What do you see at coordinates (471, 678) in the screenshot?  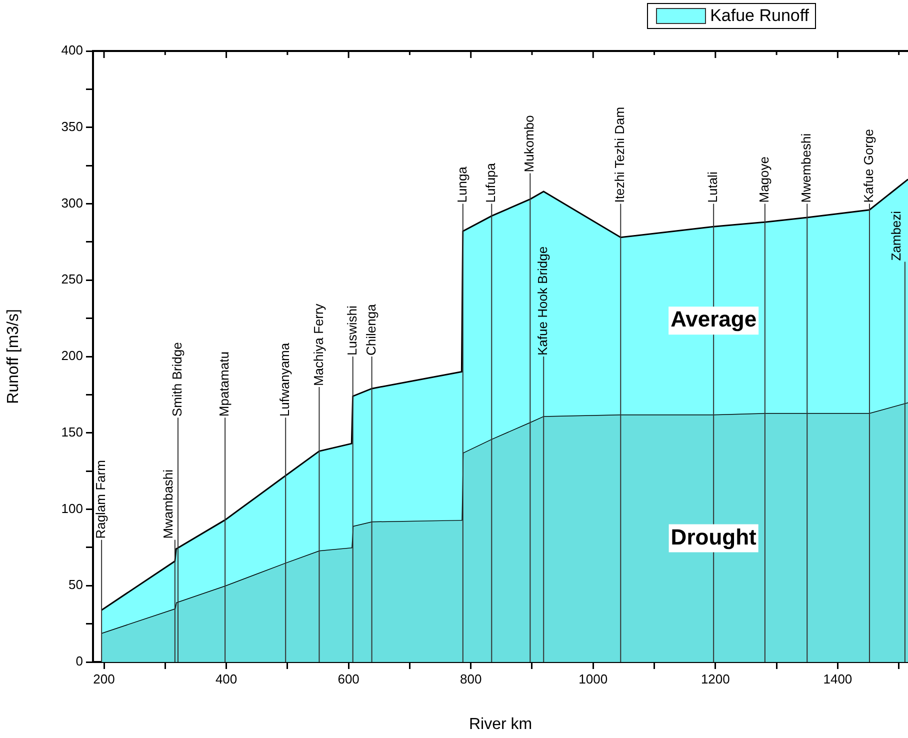 I see `x-tick-label: 800` at bounding box center [471, 678].